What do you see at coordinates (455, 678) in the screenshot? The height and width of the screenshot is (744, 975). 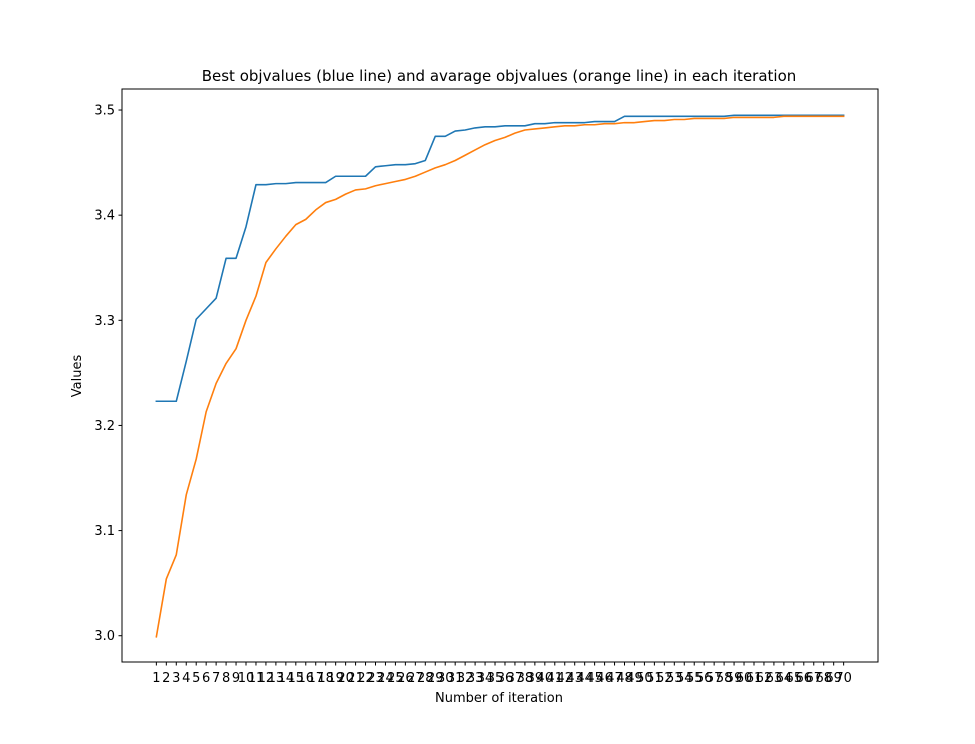 I see `x-tick-label: 31` at bounding box center [455, 678].